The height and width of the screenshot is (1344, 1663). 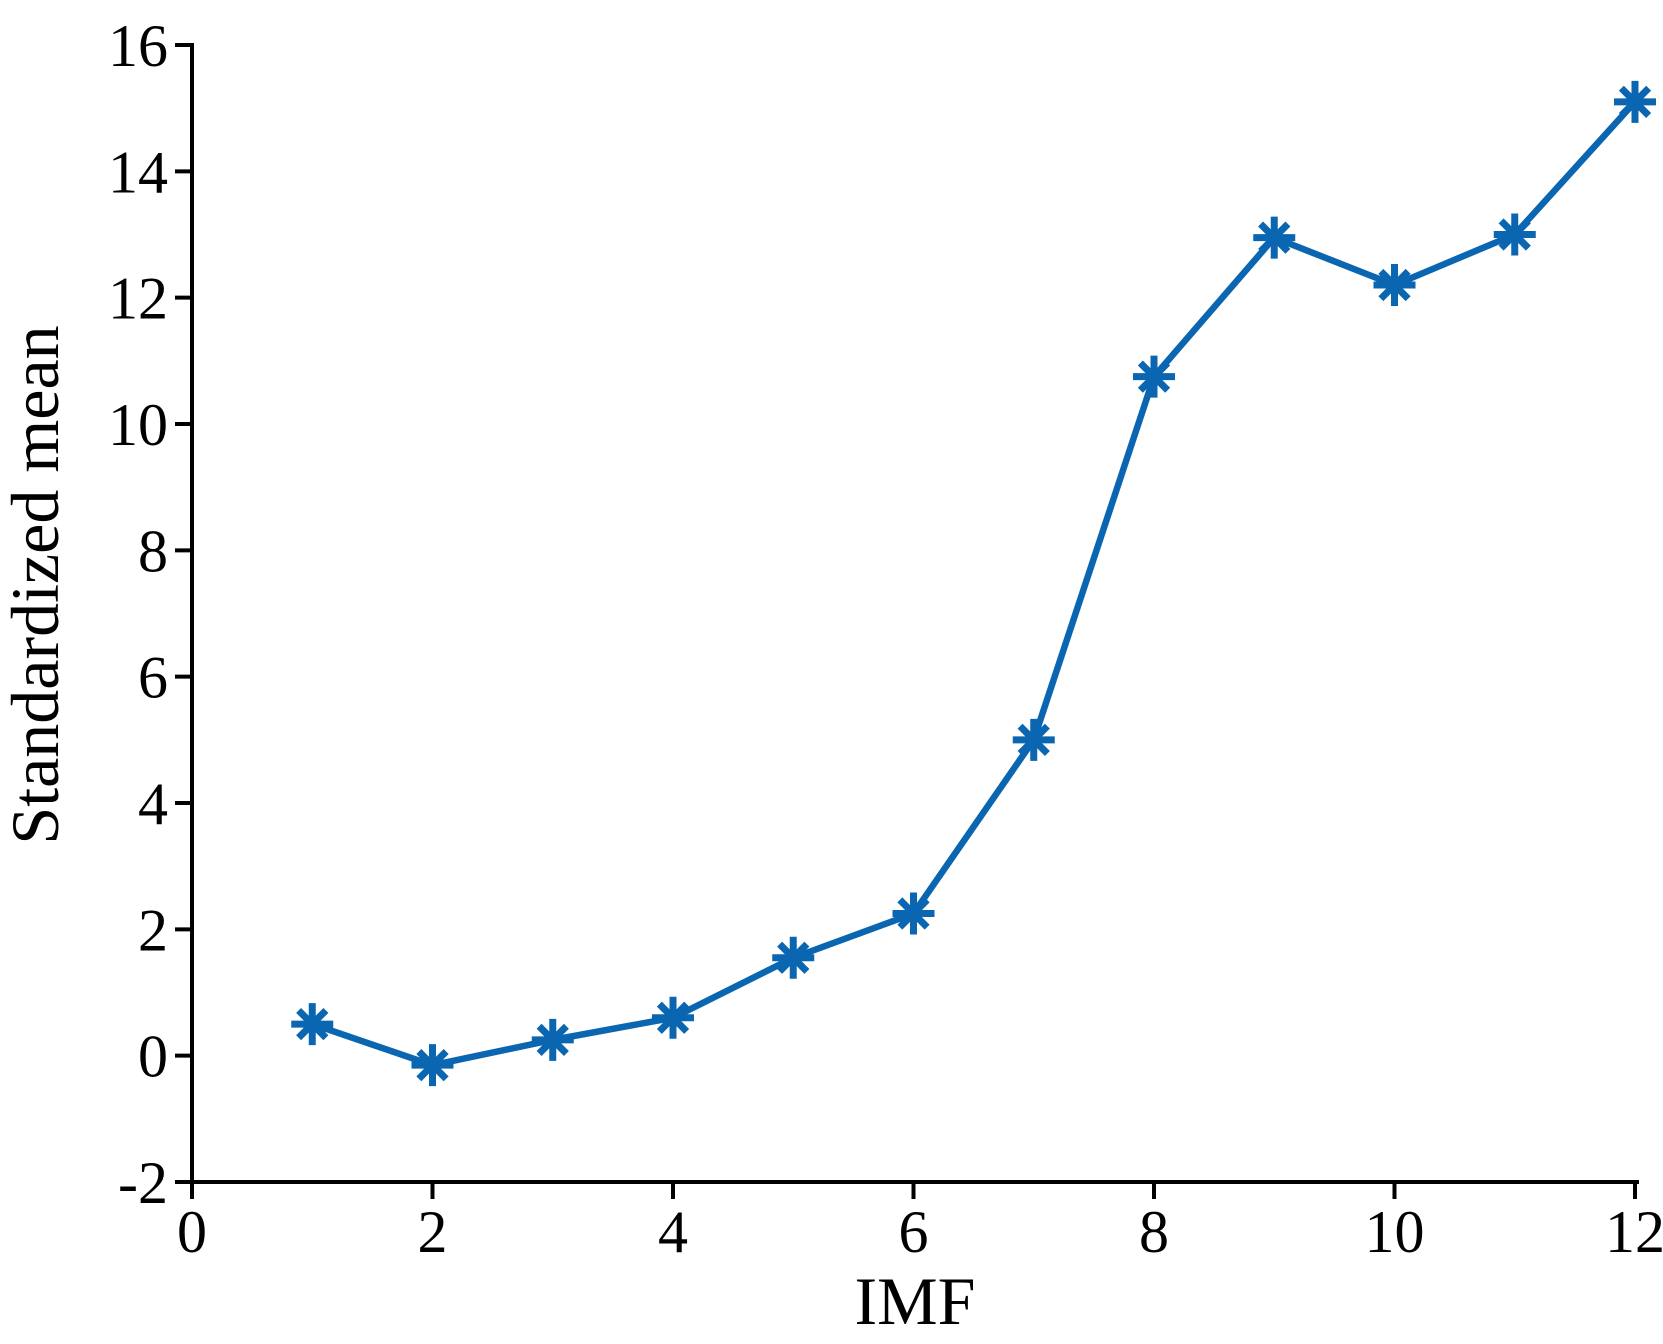 I want to click on y-tick-label: -2, so click(x=143, y=1183).